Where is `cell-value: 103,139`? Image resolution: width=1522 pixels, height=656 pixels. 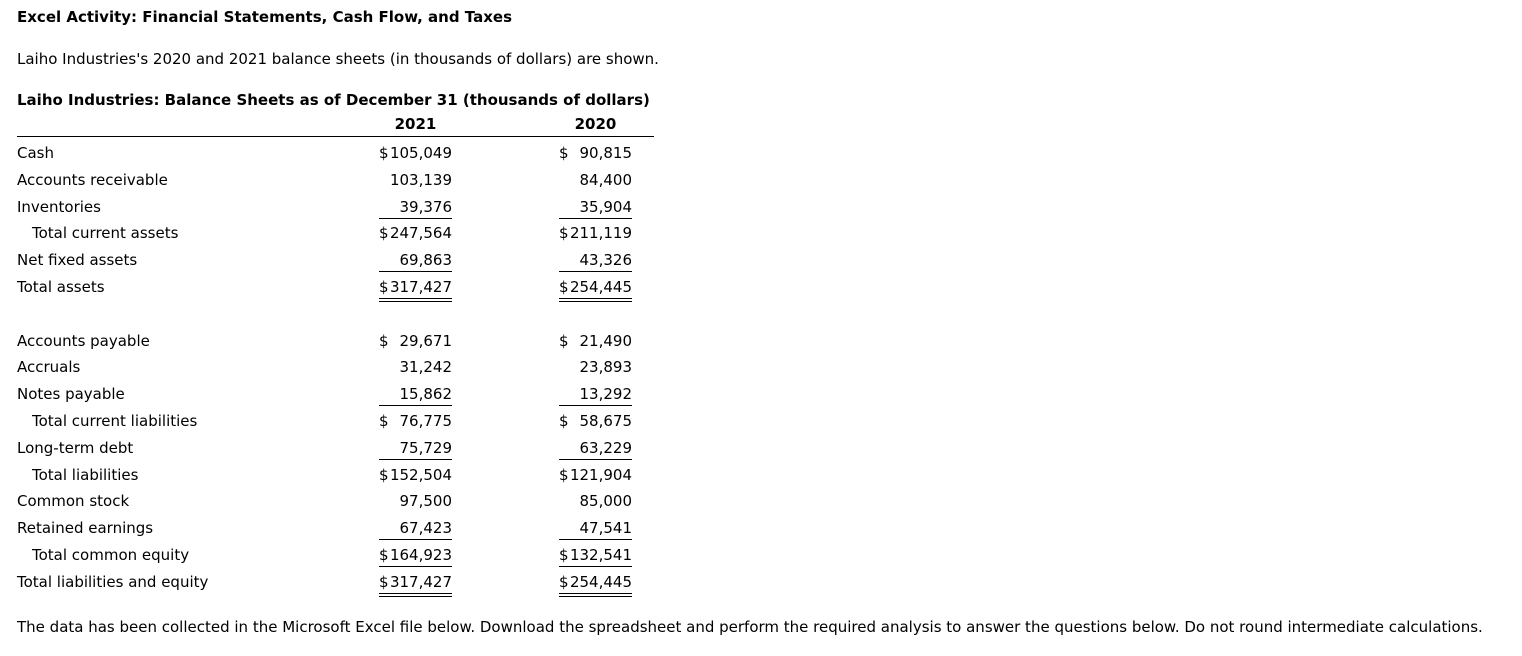 cell-value: 103,139 is located at coordinates (420, 179).